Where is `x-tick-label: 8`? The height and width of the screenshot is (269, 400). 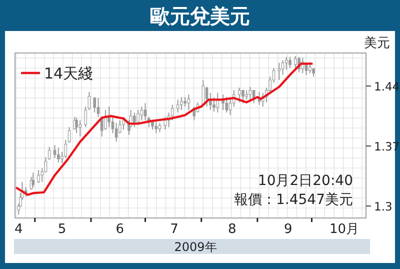
x-tick-label: 8 is located at coordinates (232, 229).